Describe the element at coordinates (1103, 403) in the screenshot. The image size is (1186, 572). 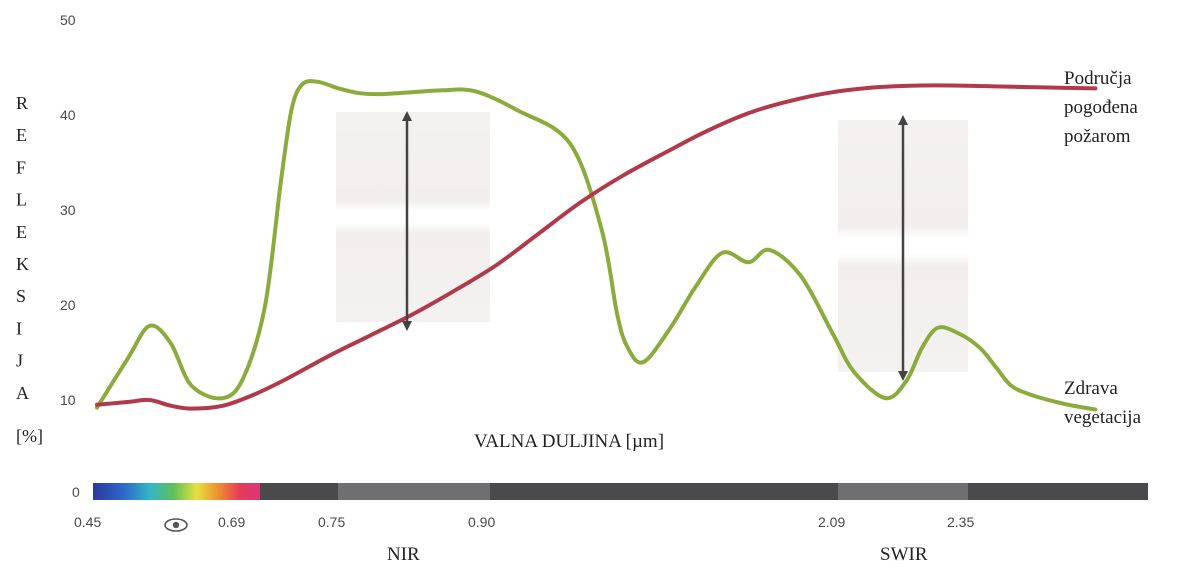
I see `series-label-healthy-vegetation: Zdrava vegetacija` at that location.